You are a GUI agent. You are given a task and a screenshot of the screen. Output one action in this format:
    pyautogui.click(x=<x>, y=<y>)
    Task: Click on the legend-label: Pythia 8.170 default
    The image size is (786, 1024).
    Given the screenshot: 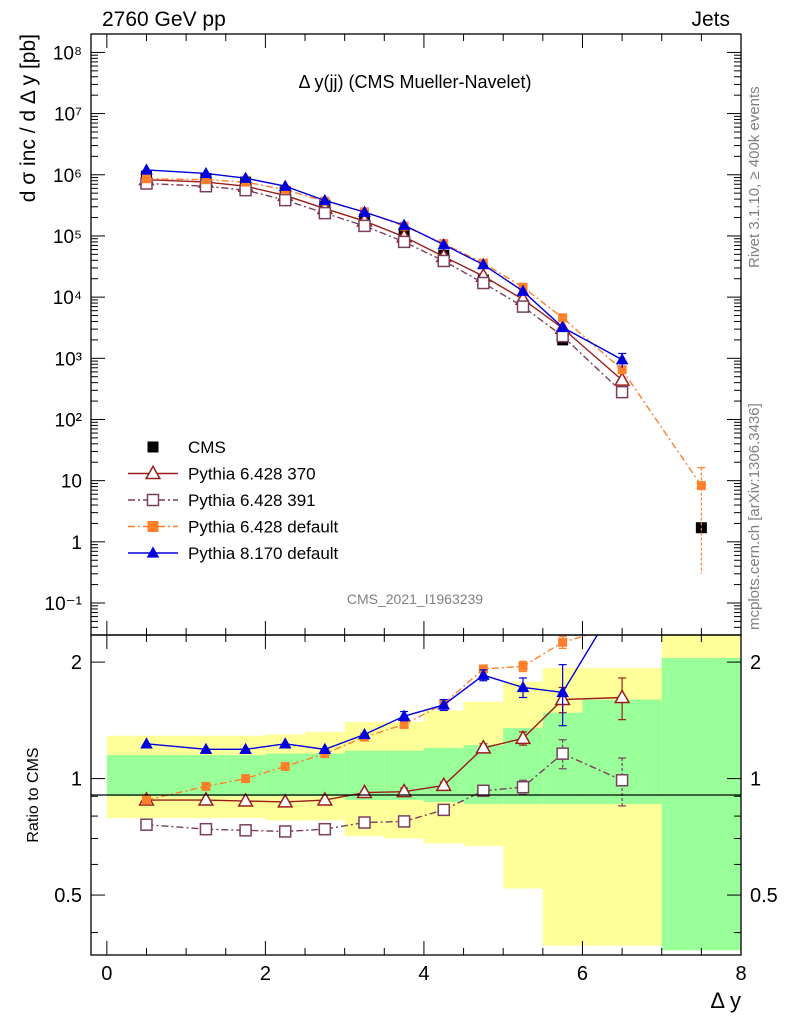 What is the action you would take?
    pyautogui.click(x=263, y=553)
    